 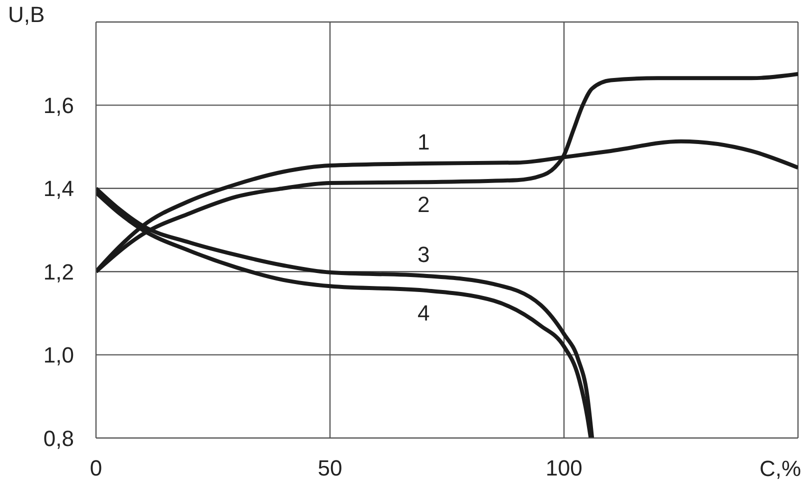 I want to click on y-axis-title: U,B, so click(x=26, y=15).